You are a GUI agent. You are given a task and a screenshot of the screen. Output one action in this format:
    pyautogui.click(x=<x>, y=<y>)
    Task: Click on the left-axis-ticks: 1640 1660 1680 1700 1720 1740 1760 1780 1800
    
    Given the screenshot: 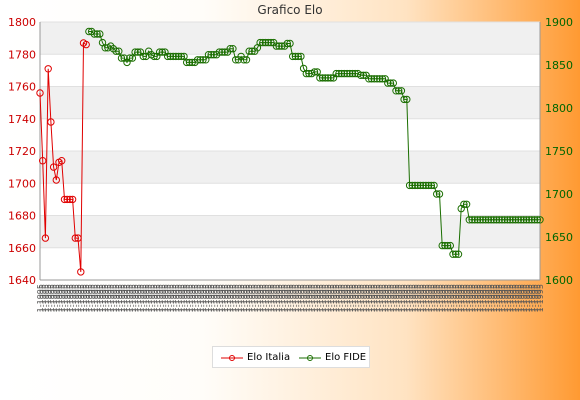 What is the action you would take?
    pyautogui.click(x=22, y=151)
    